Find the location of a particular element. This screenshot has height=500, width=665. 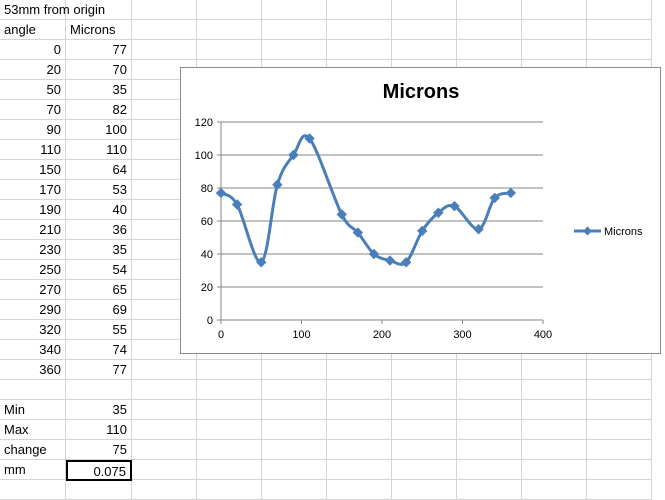

microns-cell: 36 is located at coordinates (119, 229).